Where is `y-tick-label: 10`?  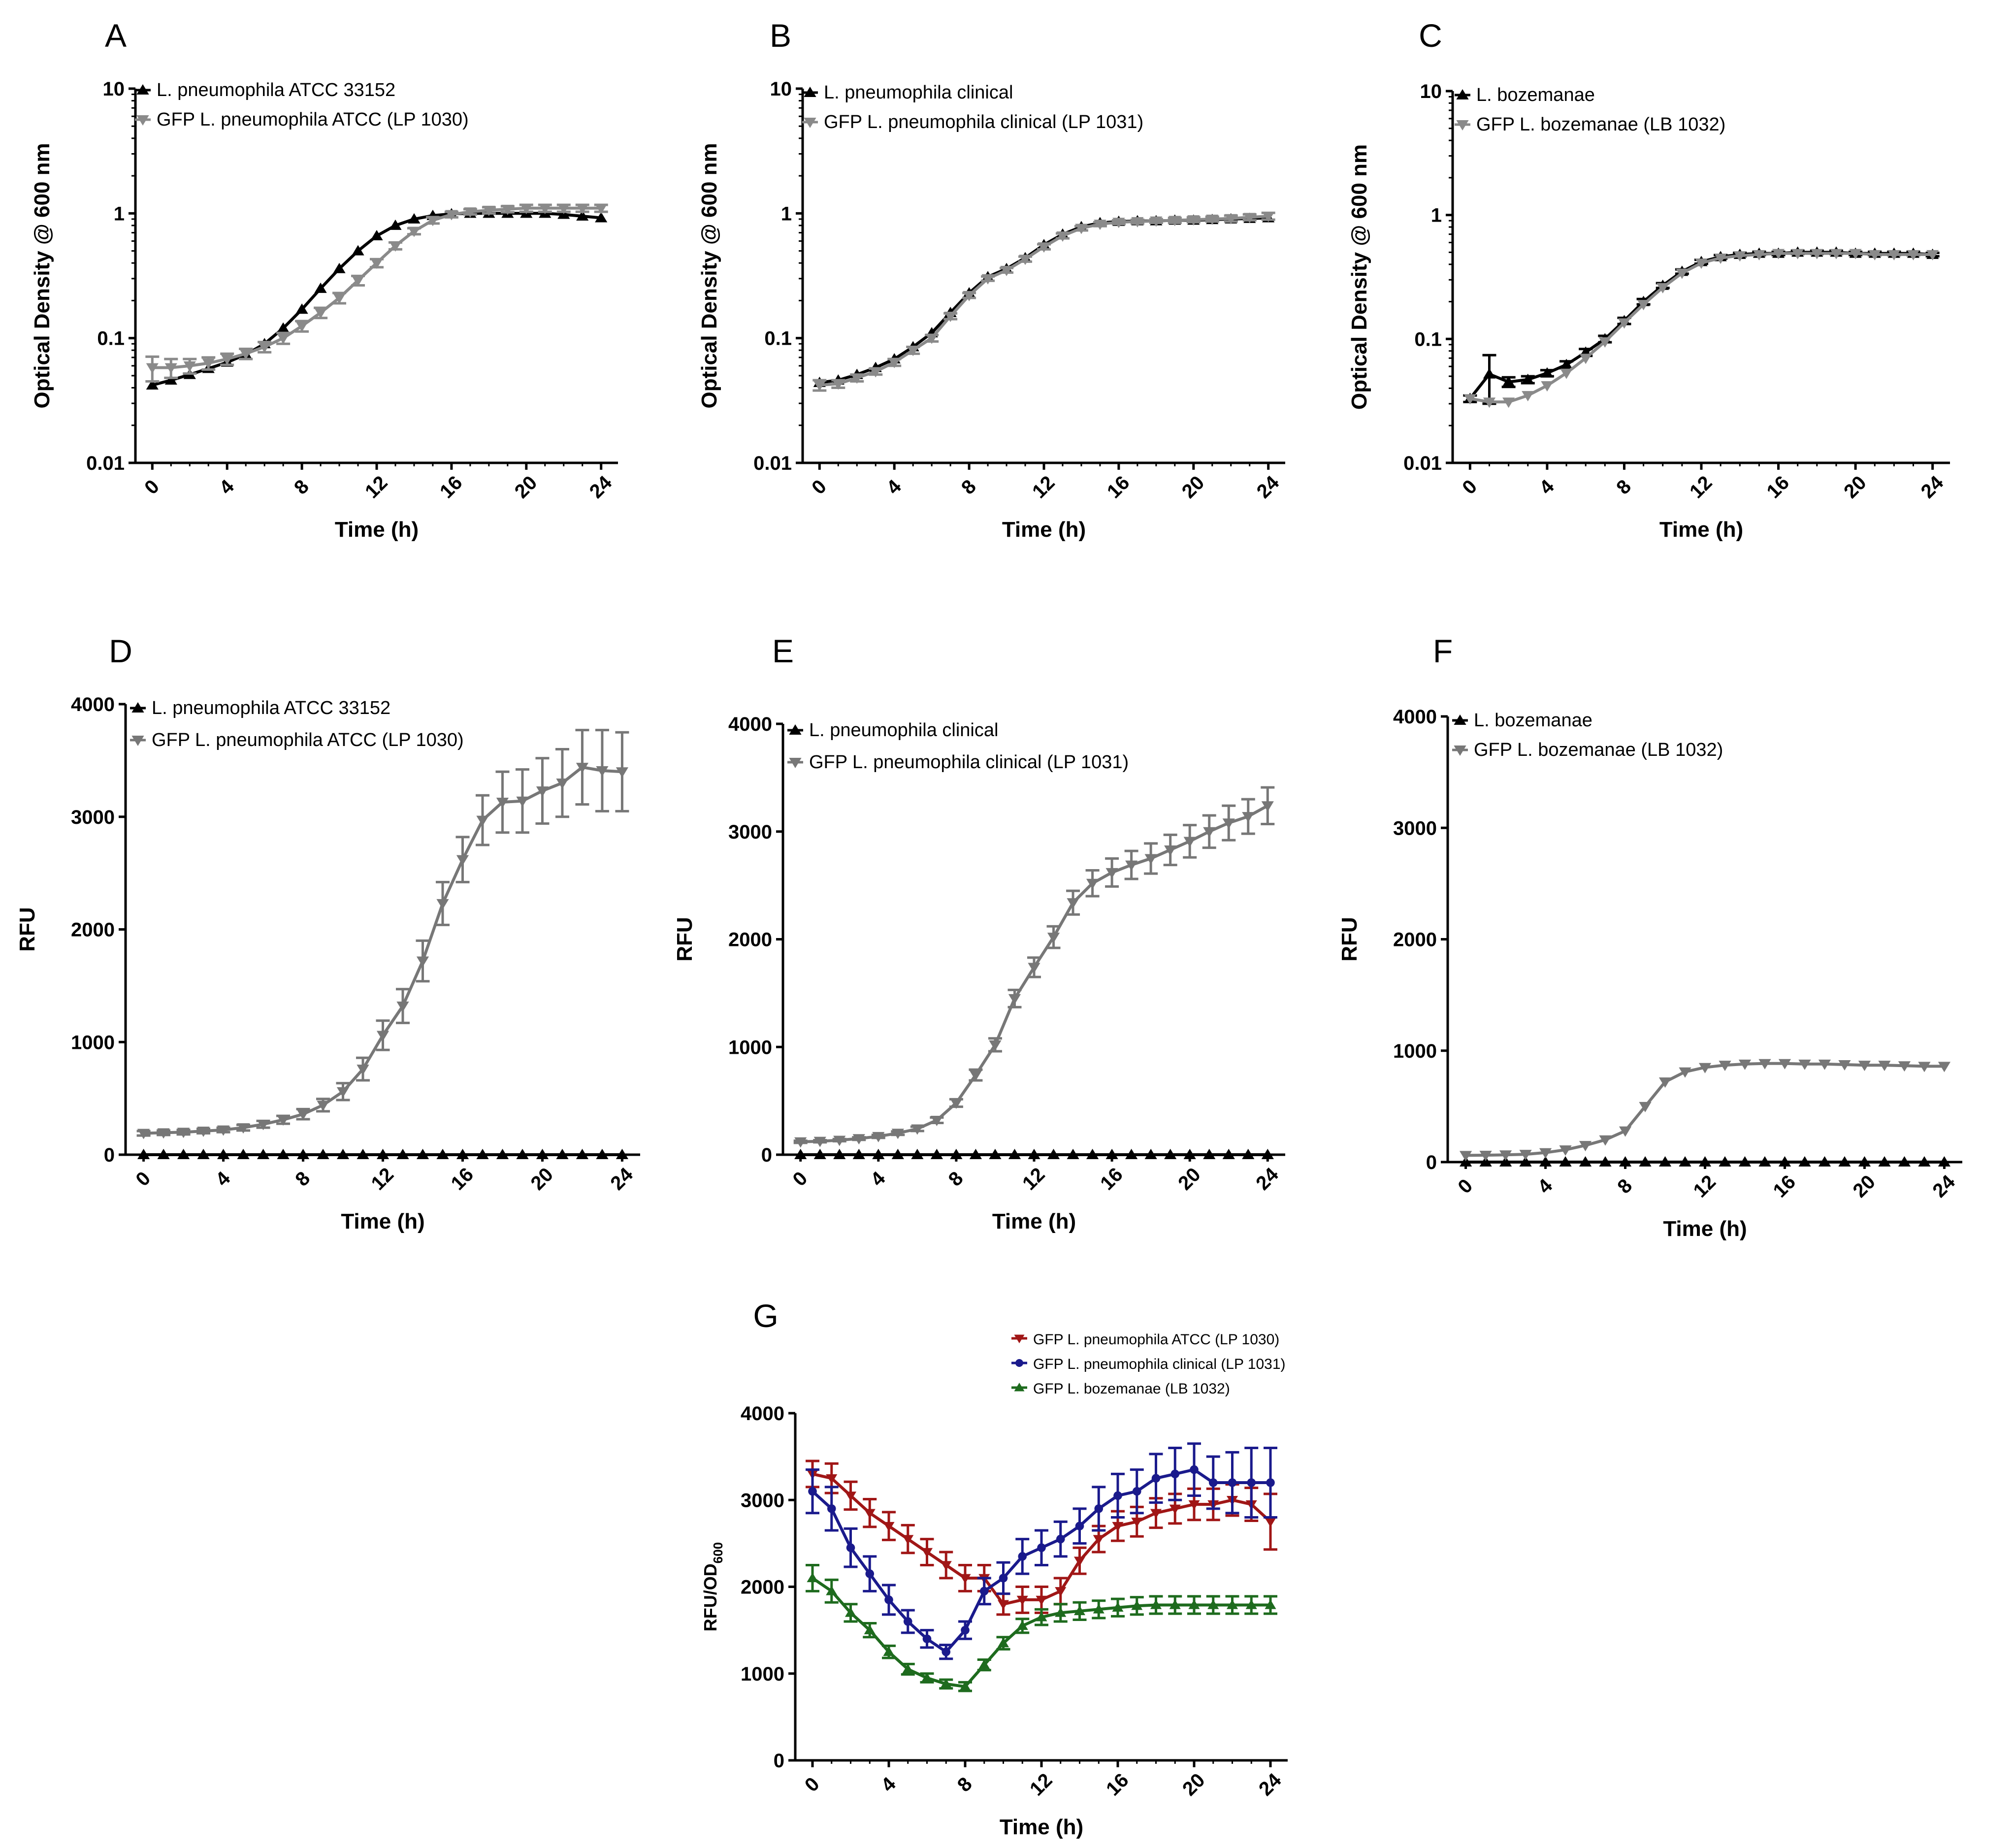
y-tick-label: 10 is located at coordinates (1431, 91).